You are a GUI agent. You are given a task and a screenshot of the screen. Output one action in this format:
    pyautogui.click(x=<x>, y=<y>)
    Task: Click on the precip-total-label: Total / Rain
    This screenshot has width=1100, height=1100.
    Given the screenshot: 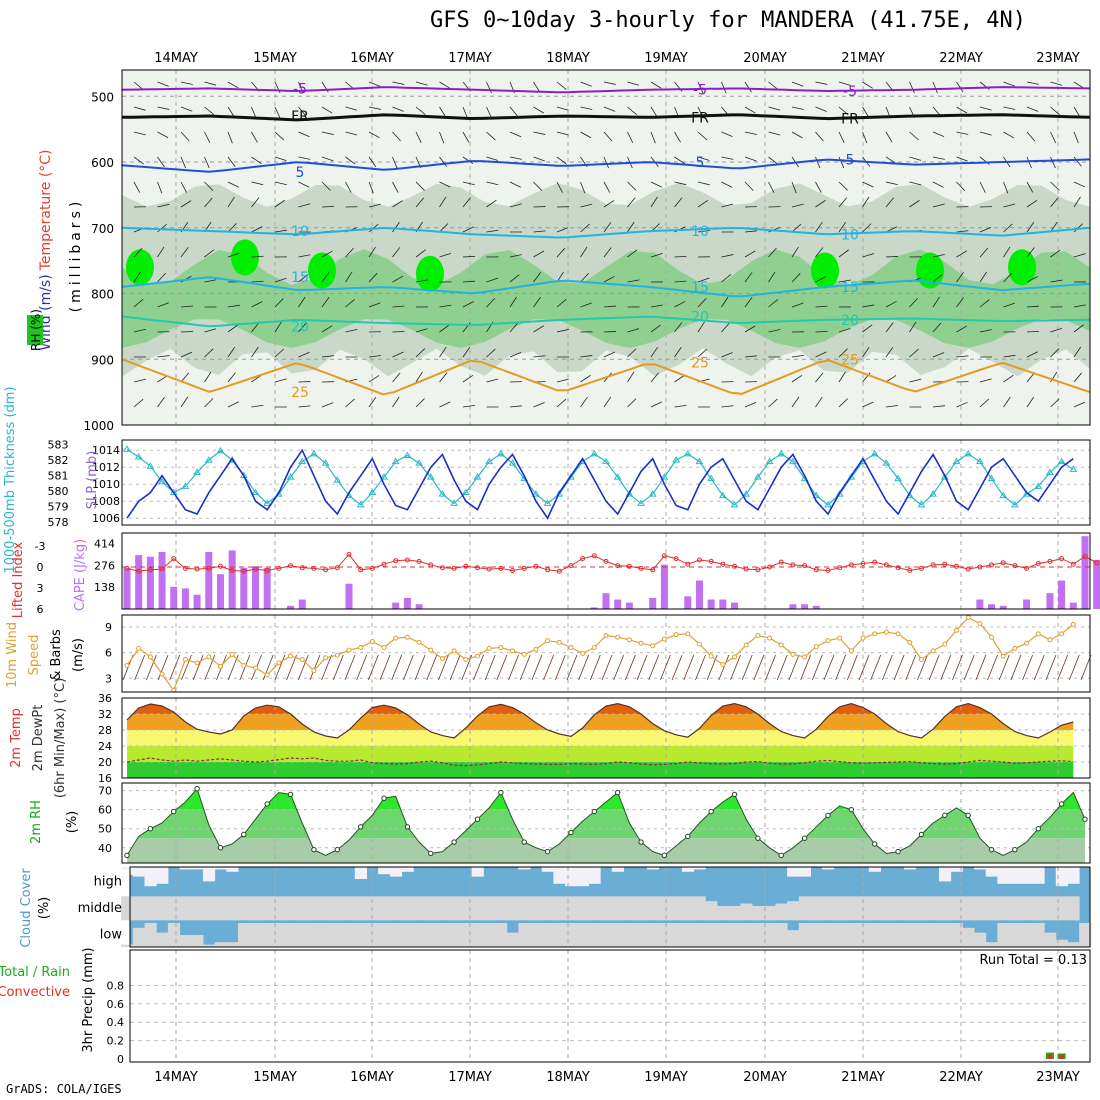 What is the action you would take?
    pyautogui.click(x=35, y=972)
    